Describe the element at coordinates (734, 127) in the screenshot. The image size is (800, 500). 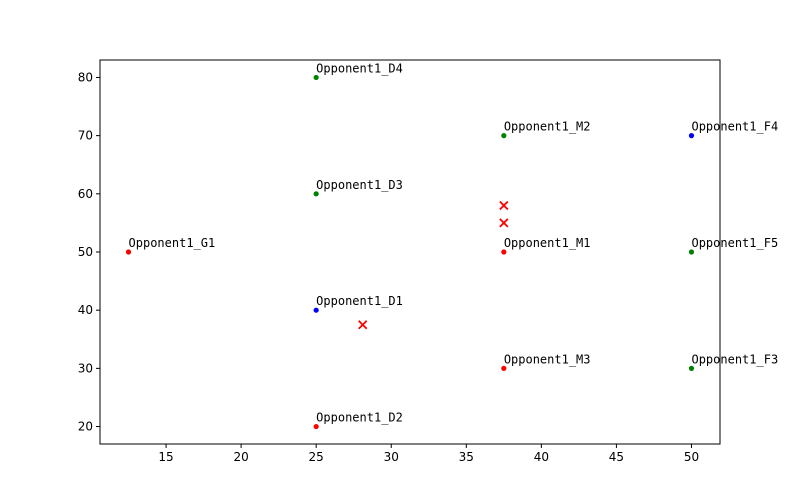
I see `point-label: Opponent1_F4` at that location.